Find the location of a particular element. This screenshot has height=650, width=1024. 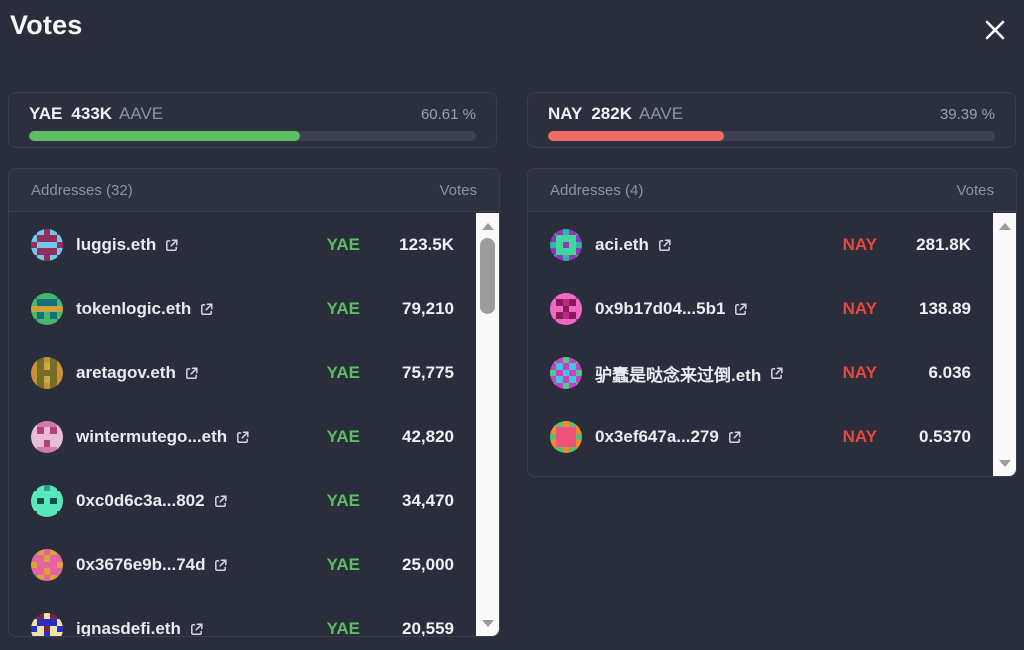

address-name: 0x3676e9b...74d is located at coordinates (141, 564).